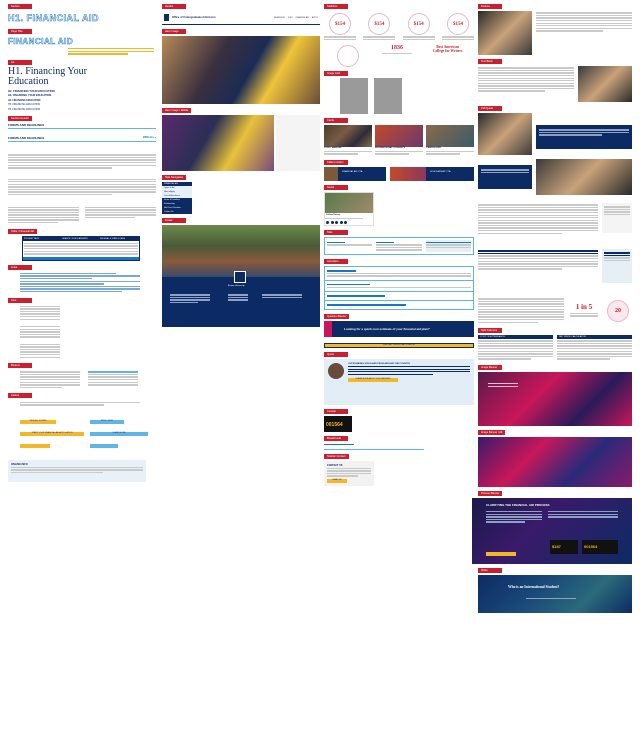 The width and height of the screenshot is (640, 756). I want to click on facebook-icon, so click(327, 223).